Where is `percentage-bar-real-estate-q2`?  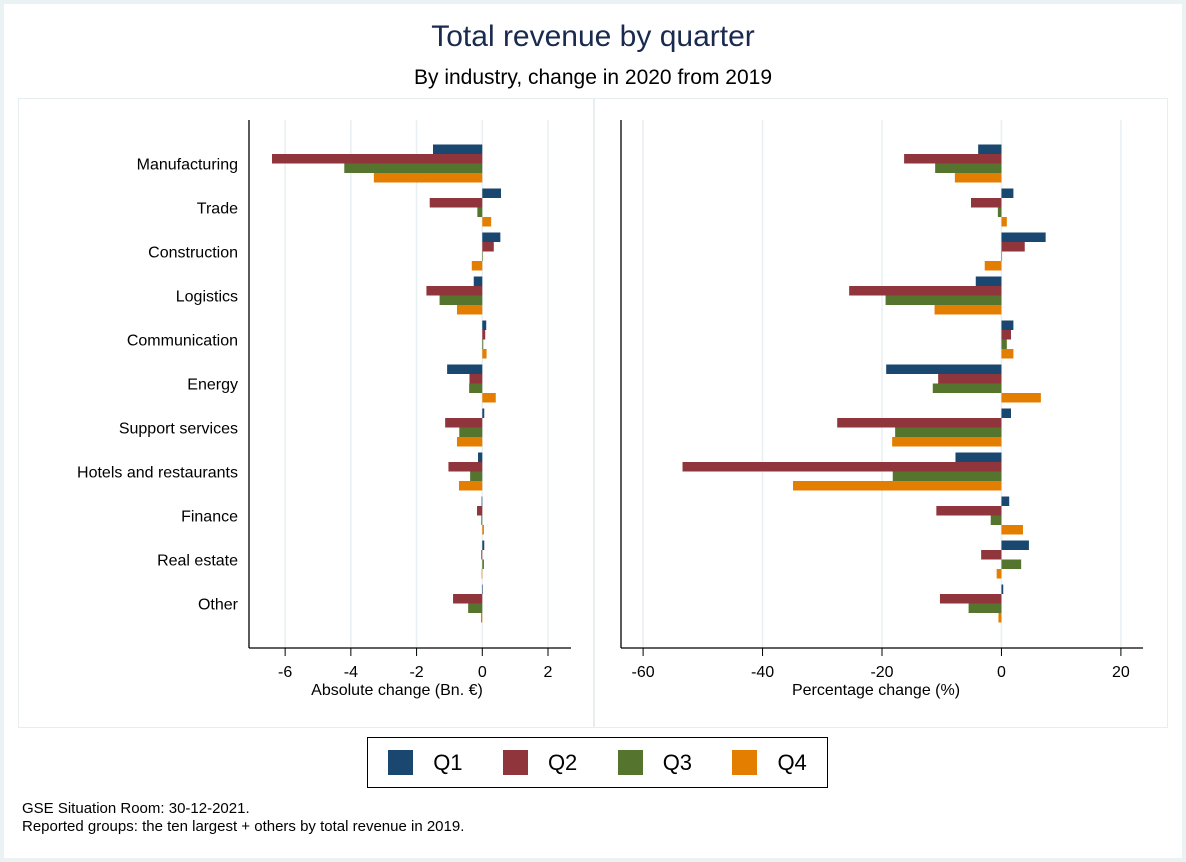 percentage-bar-real-estate-q2 is located at coordinates (991, 555).